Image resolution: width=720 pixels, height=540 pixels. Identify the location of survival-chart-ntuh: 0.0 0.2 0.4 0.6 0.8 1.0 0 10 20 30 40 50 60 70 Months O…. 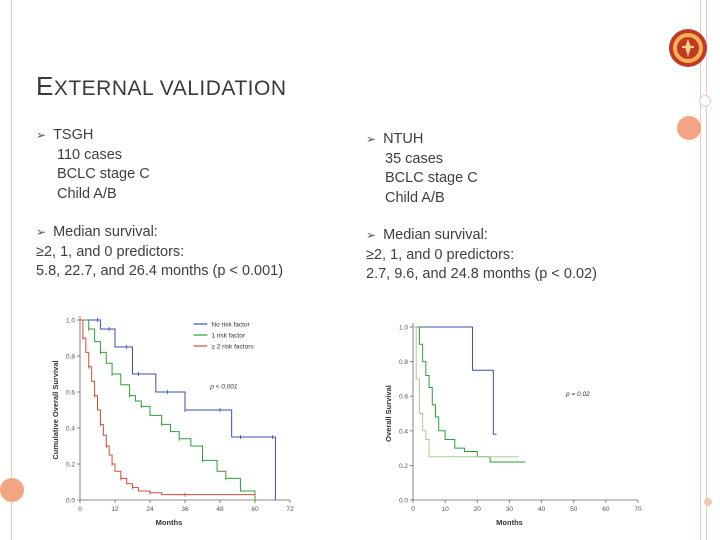
(513, 425).